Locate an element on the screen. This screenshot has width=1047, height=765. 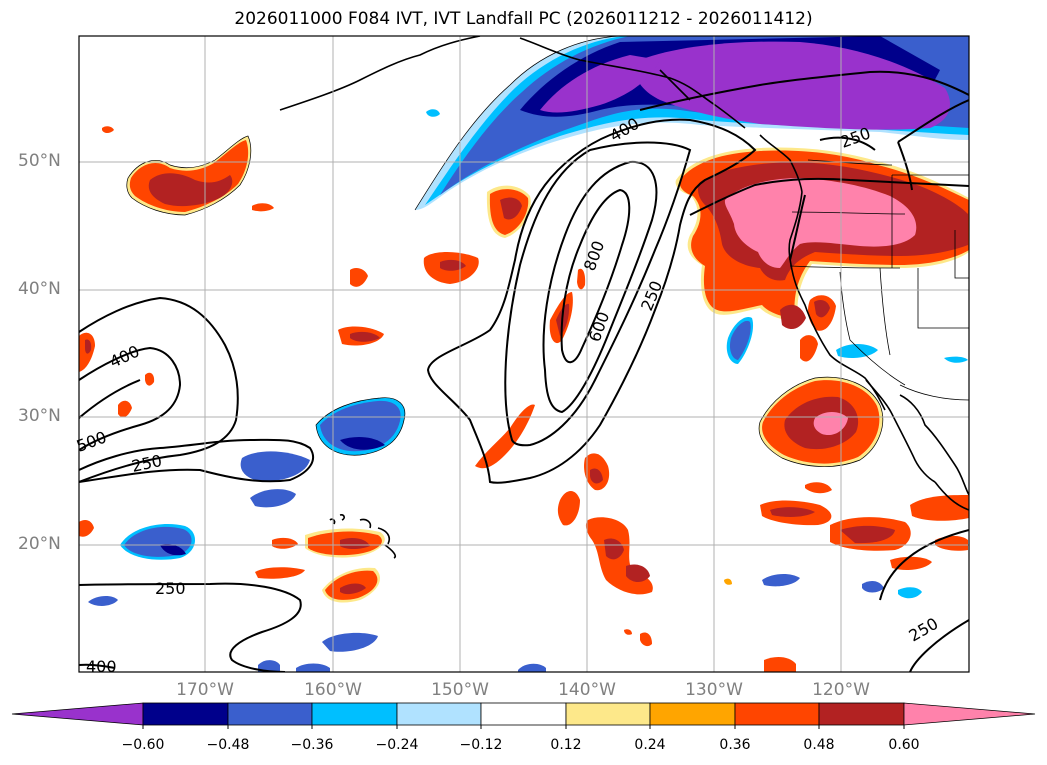
lon-label: 120°W is located at coordinates (841, 690).